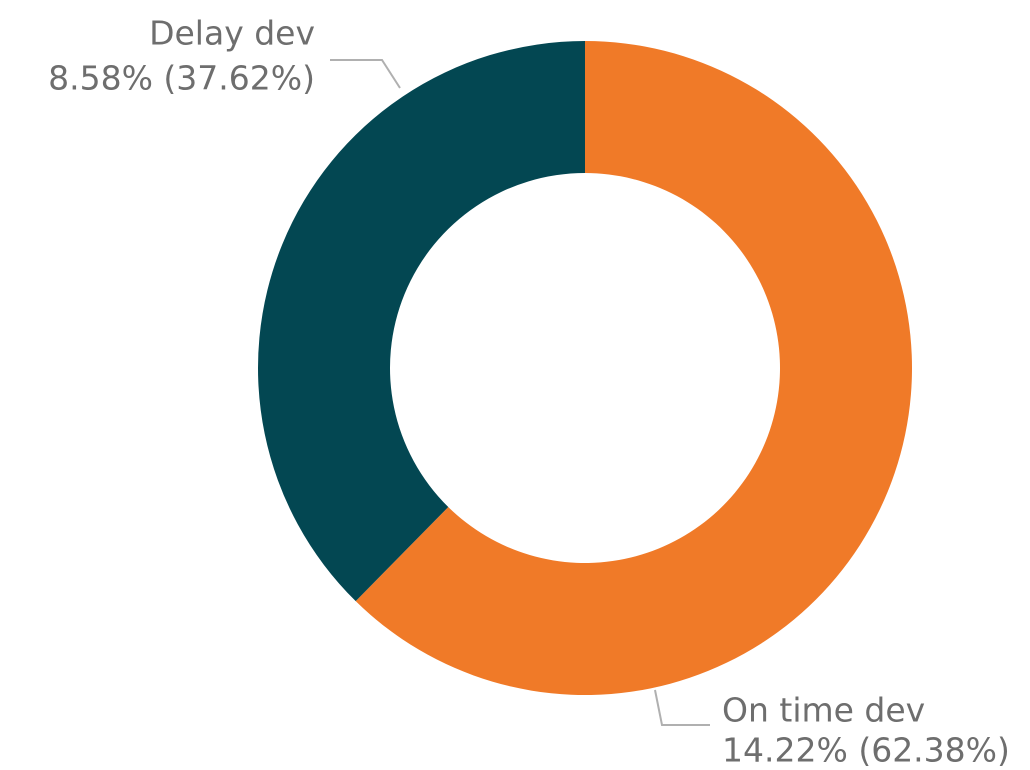  What do you see at coordinates (823, 710) in the screenshot?
I see `slice-label: On time dev` at bounding box center [823, 710].